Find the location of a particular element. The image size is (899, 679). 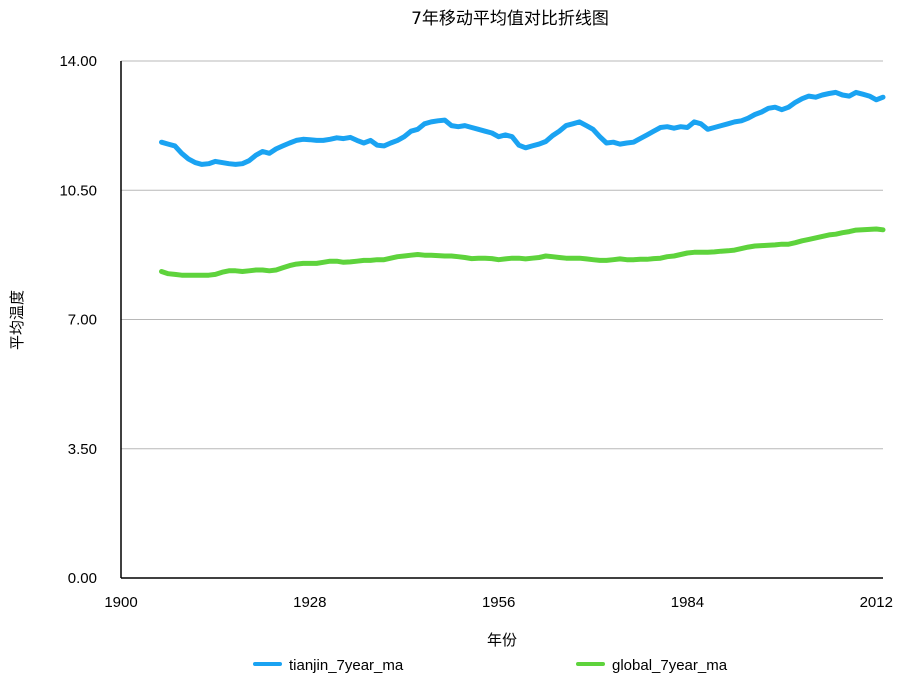

series-line-global is located at coordinates (522, 252).